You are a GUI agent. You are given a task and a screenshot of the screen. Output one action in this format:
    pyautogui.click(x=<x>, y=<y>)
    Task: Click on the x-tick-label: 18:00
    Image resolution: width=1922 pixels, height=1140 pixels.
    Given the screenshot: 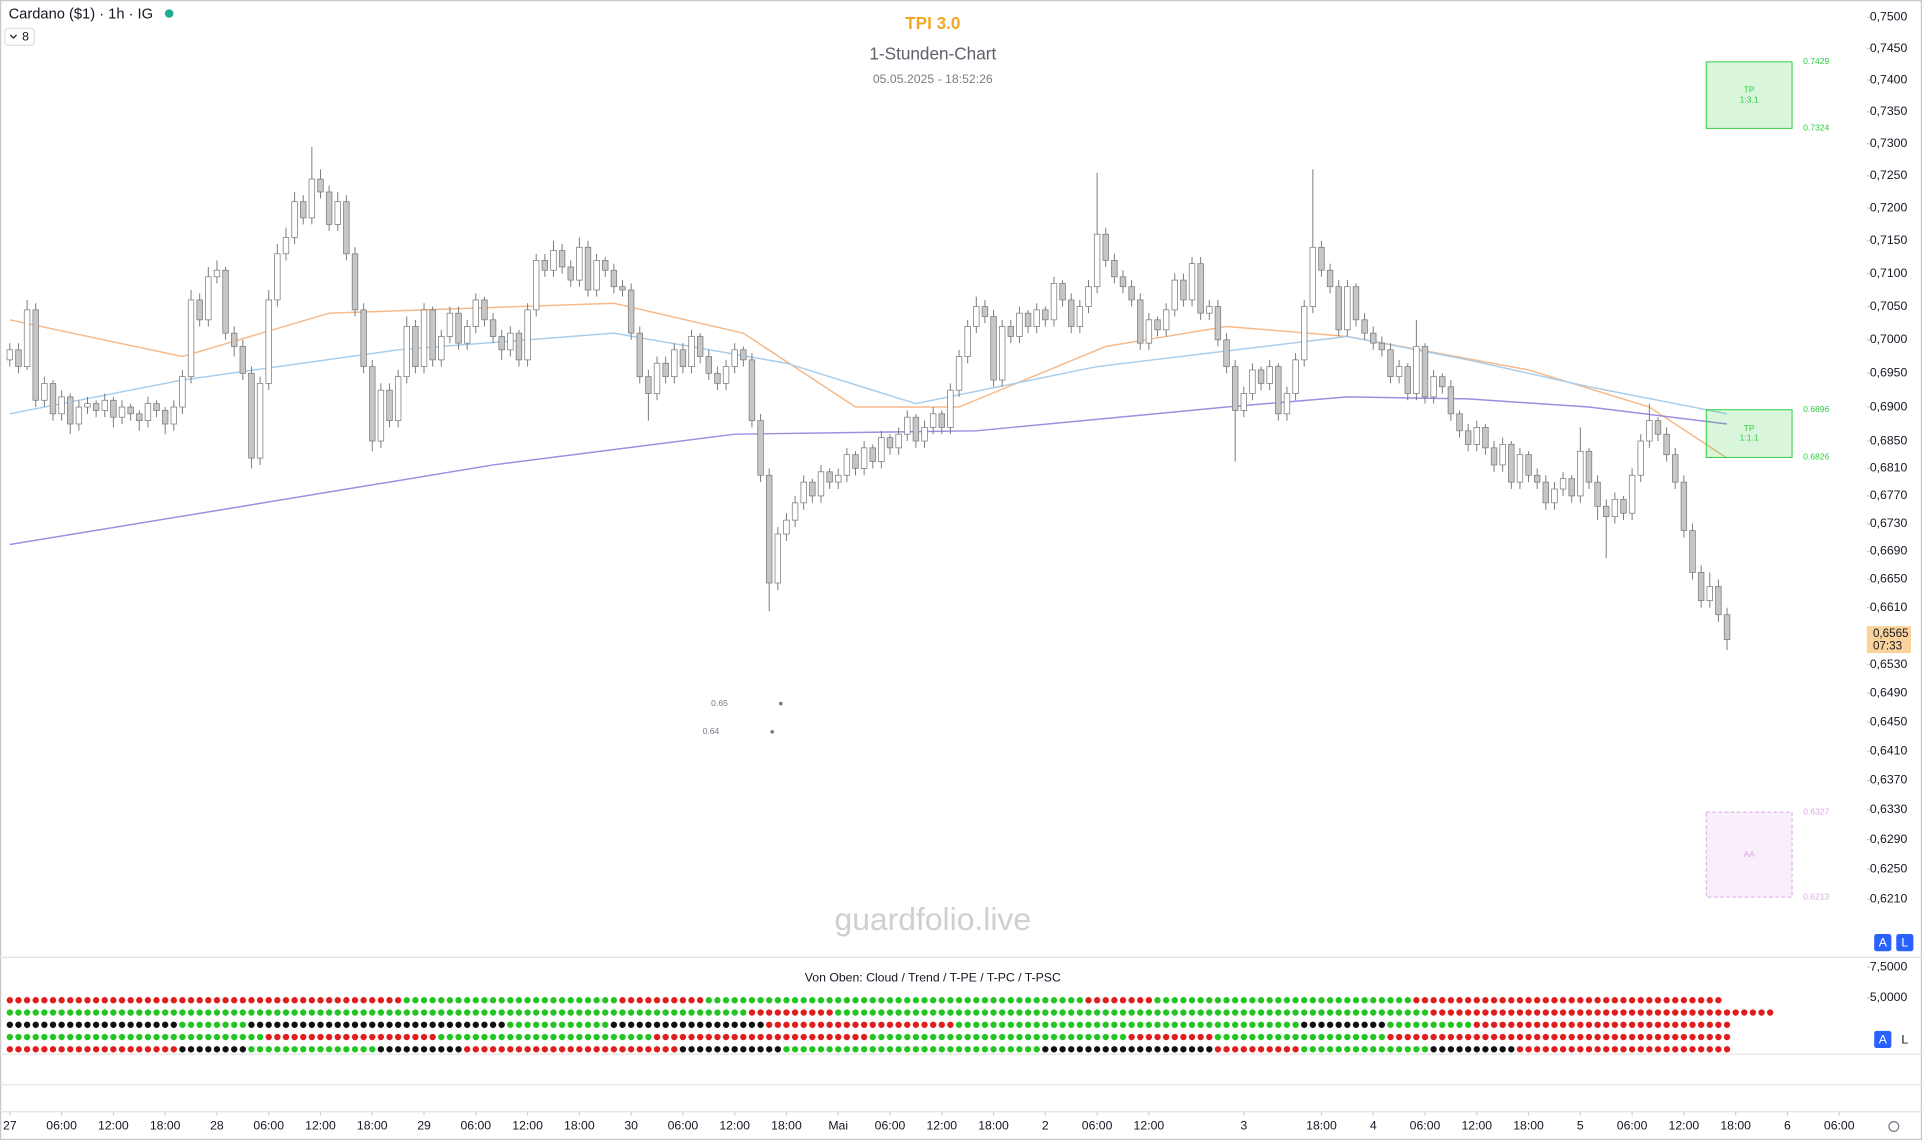 What is the action you would take?
    pyautogui.click(x=579, y=1126)
    